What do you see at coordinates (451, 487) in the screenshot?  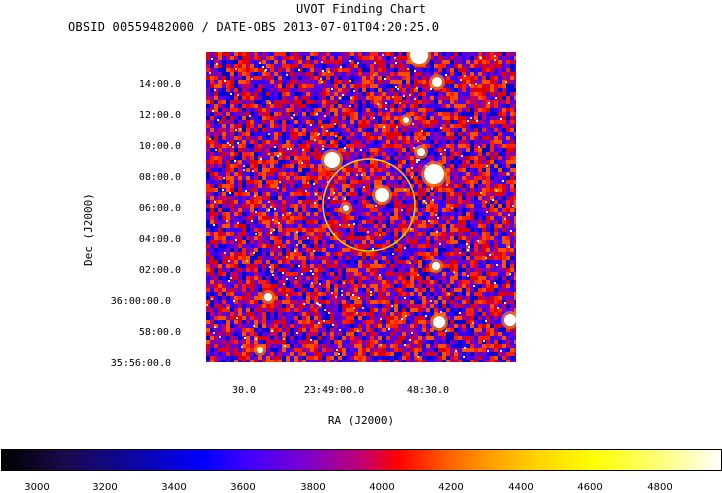 I see `colorbar-tick-label: 4200` at bounding box center [451, 487].